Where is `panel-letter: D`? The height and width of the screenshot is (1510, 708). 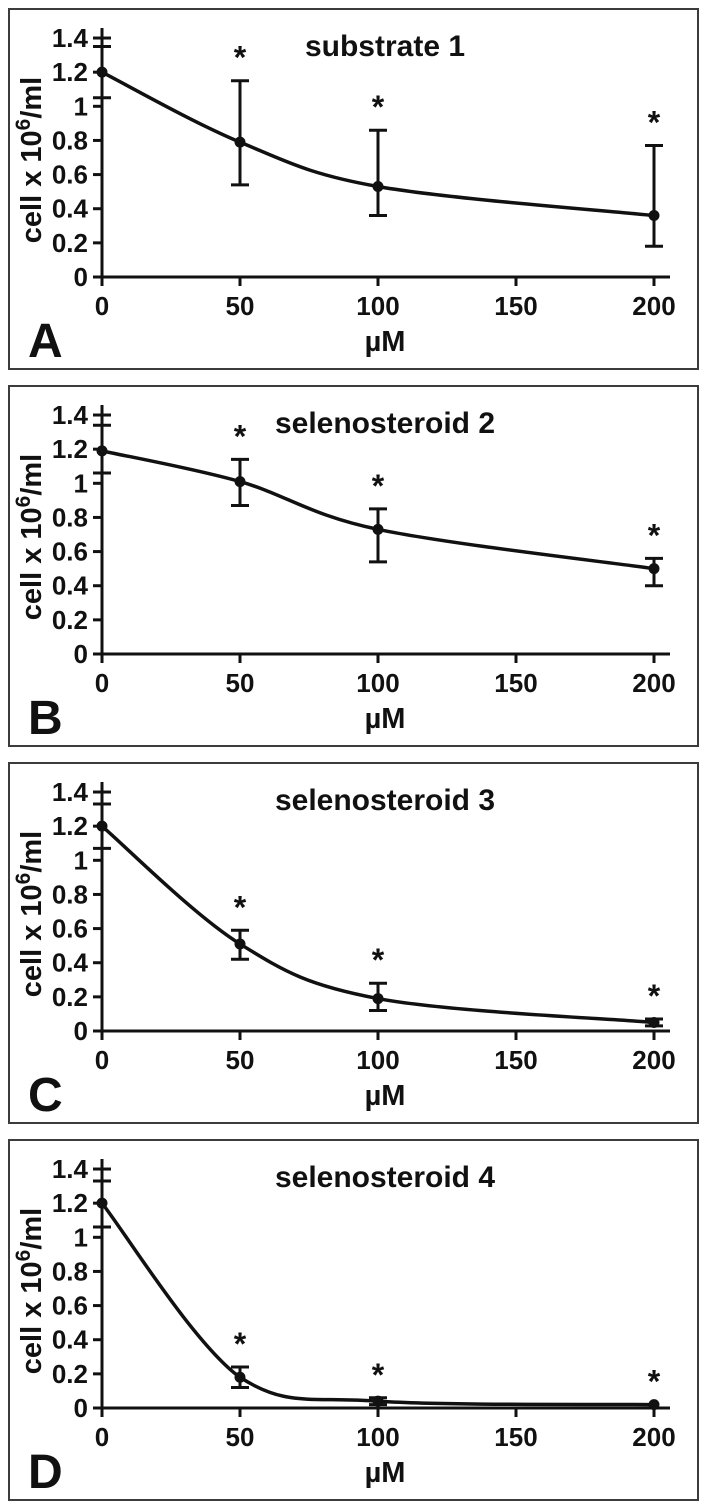 panel-letter: D is located at coordinates (45, 1472).